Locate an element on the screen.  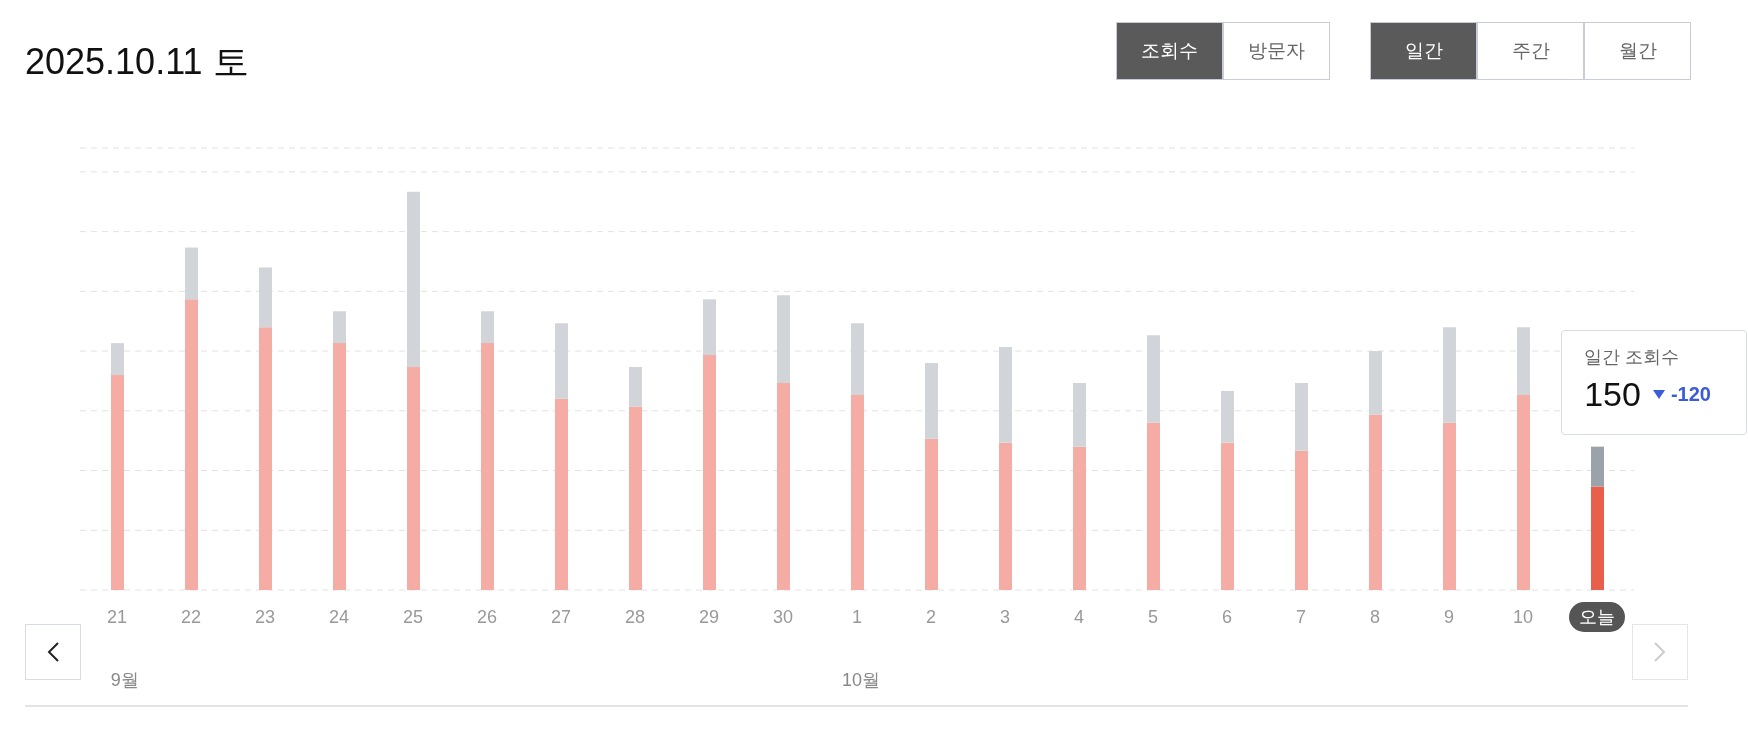
x-tick-label: 10 is located at coordinates (1523, 617).